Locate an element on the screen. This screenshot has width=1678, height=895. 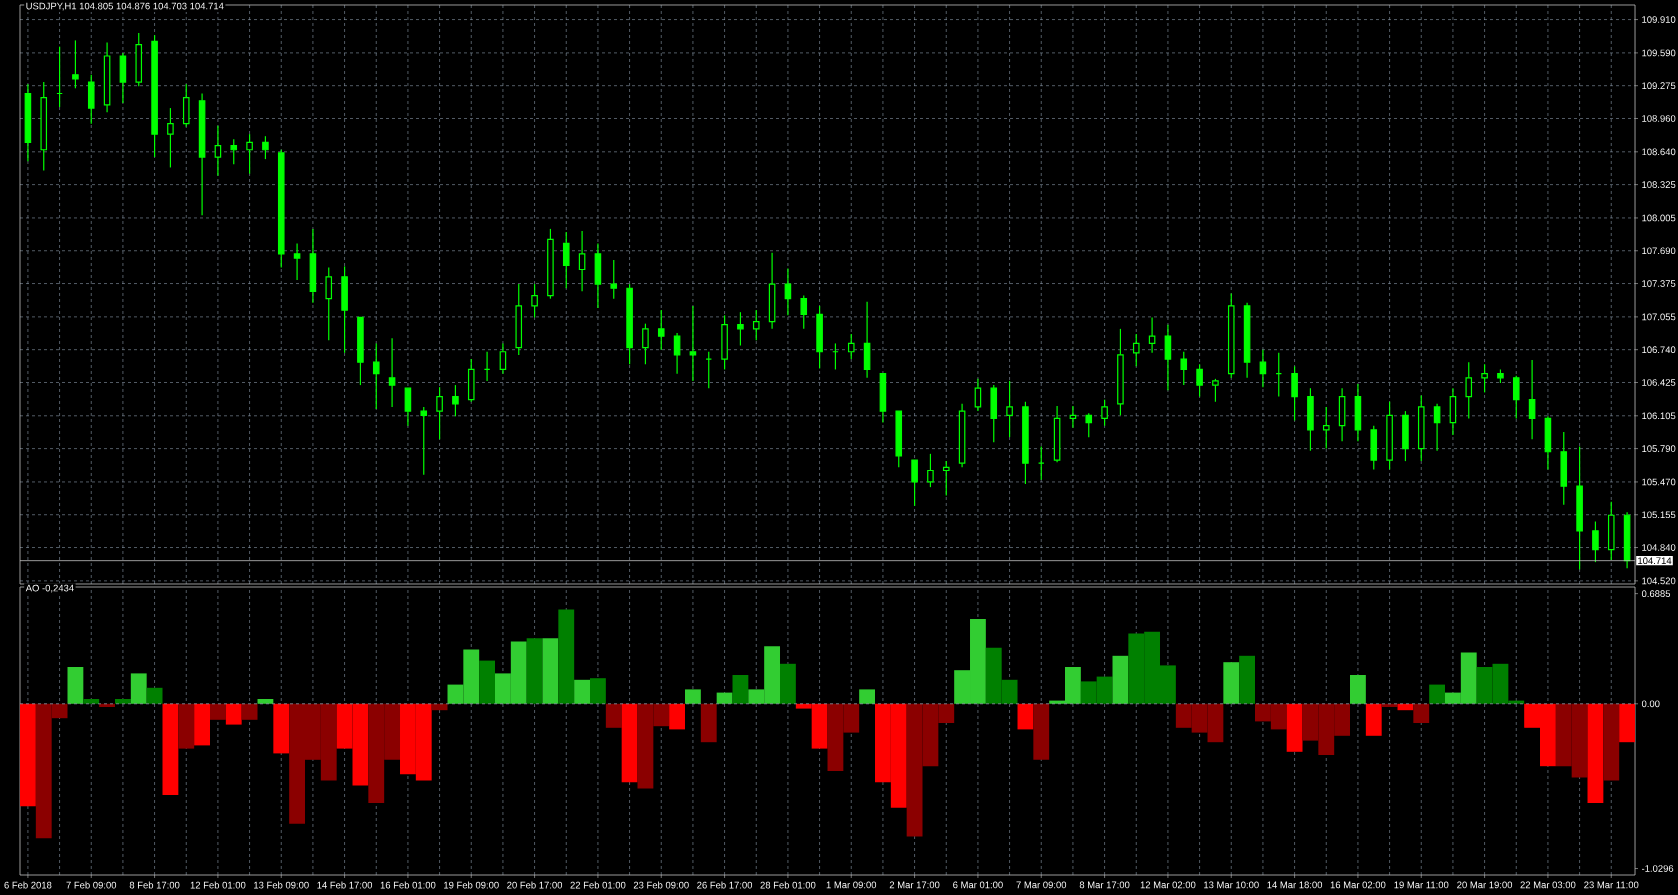
chart-title: AO -0,2434 is located at coordinates (49, 588).